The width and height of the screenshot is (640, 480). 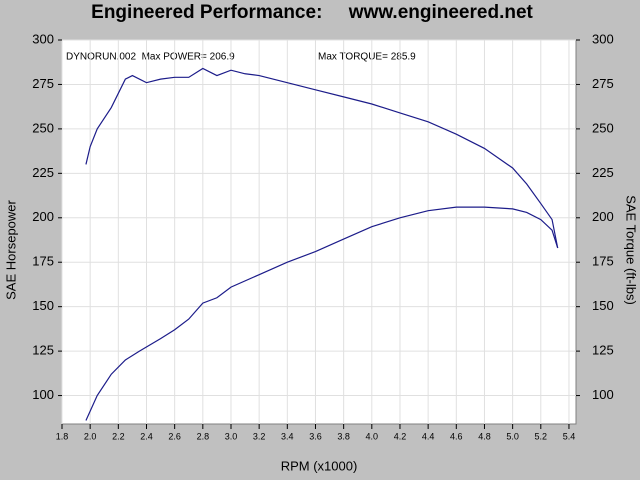 I want to click on y-tick-label: 200, so click(x=43, y=216).